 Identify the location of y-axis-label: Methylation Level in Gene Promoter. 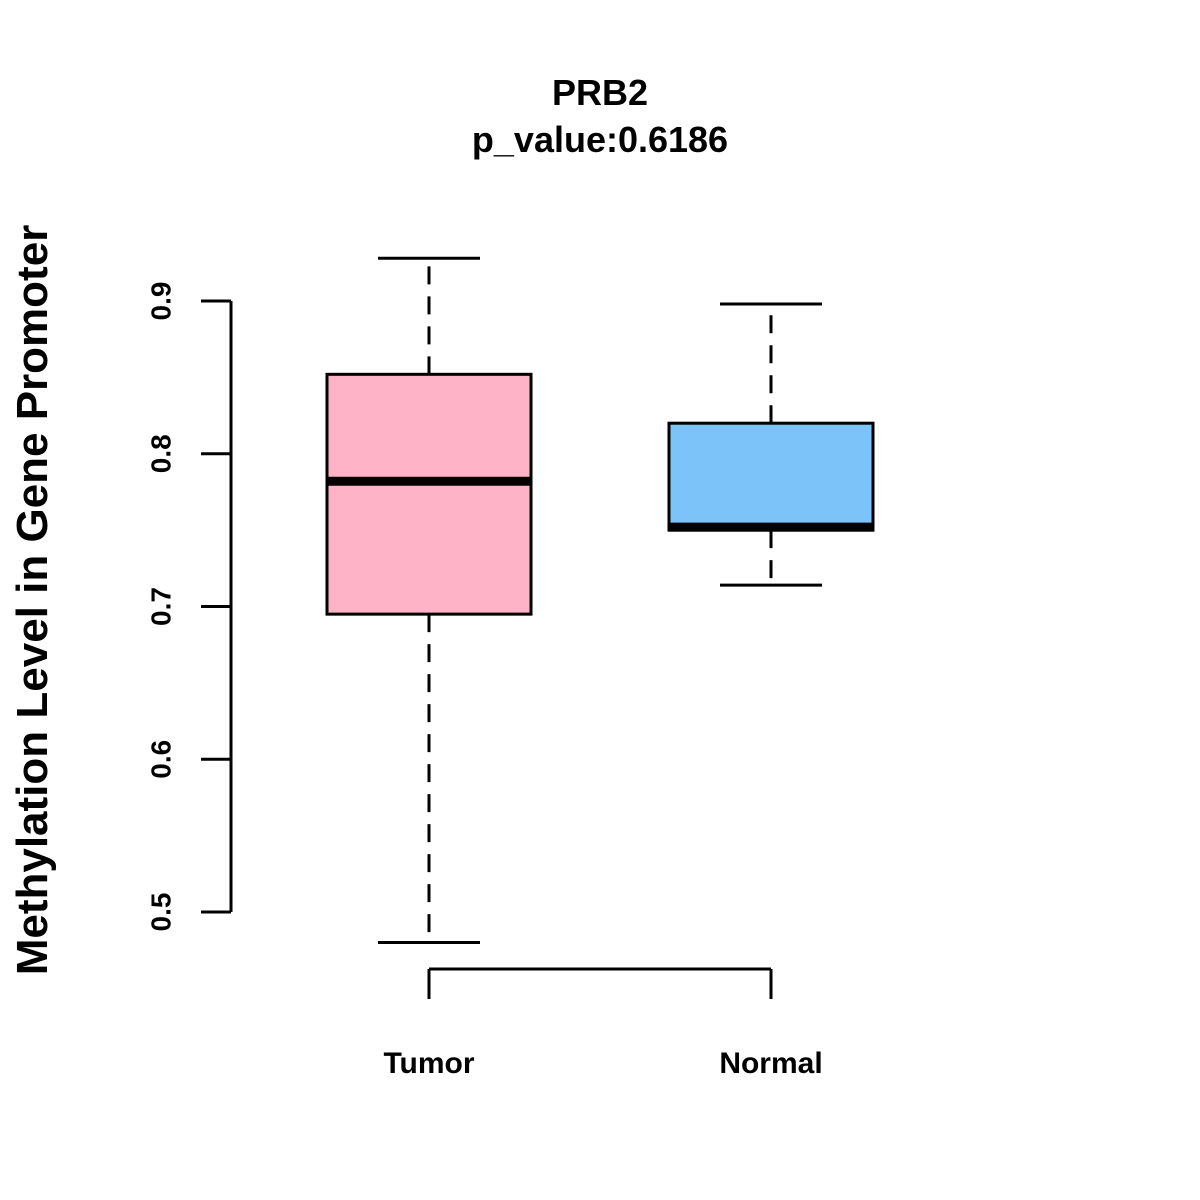
(32, 600).